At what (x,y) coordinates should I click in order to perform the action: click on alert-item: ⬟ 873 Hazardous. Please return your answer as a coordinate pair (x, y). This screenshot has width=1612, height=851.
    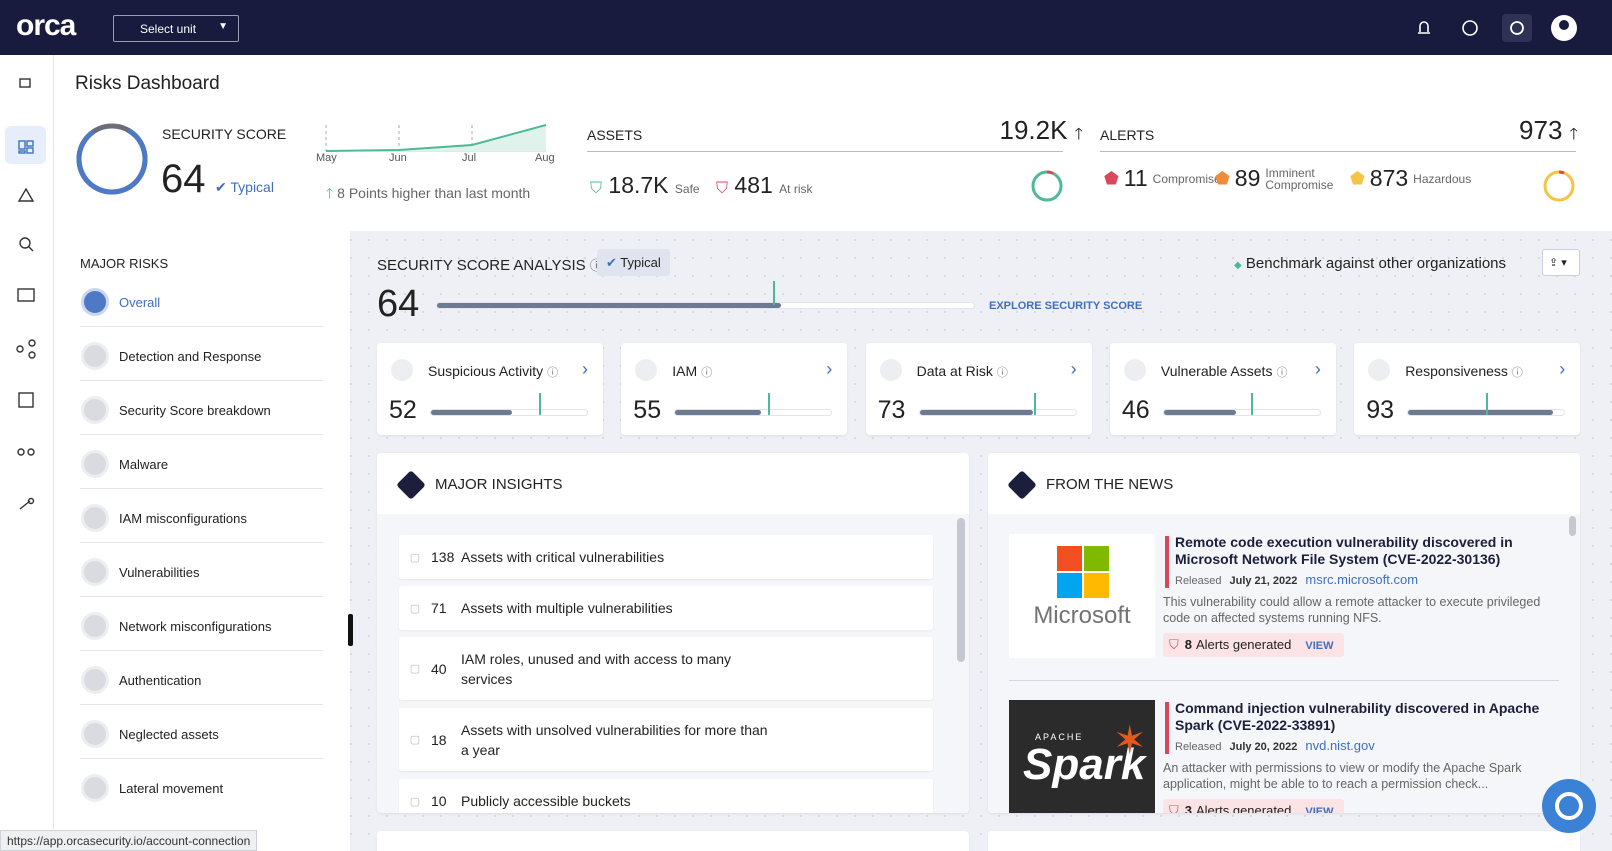
    Looking at the image, I should click on (1410, 178).